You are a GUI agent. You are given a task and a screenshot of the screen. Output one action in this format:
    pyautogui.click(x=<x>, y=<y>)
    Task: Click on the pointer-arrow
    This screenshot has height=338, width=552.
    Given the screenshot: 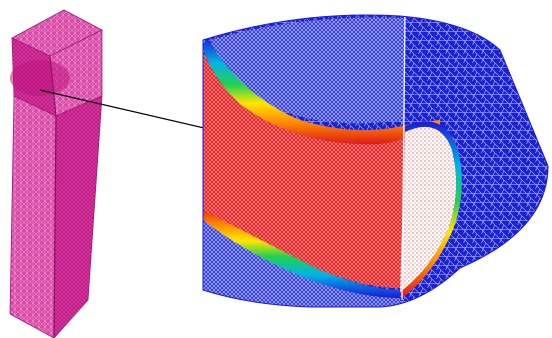 What is the action you would take?
    pyautogui.click(x=128, y=111)
    